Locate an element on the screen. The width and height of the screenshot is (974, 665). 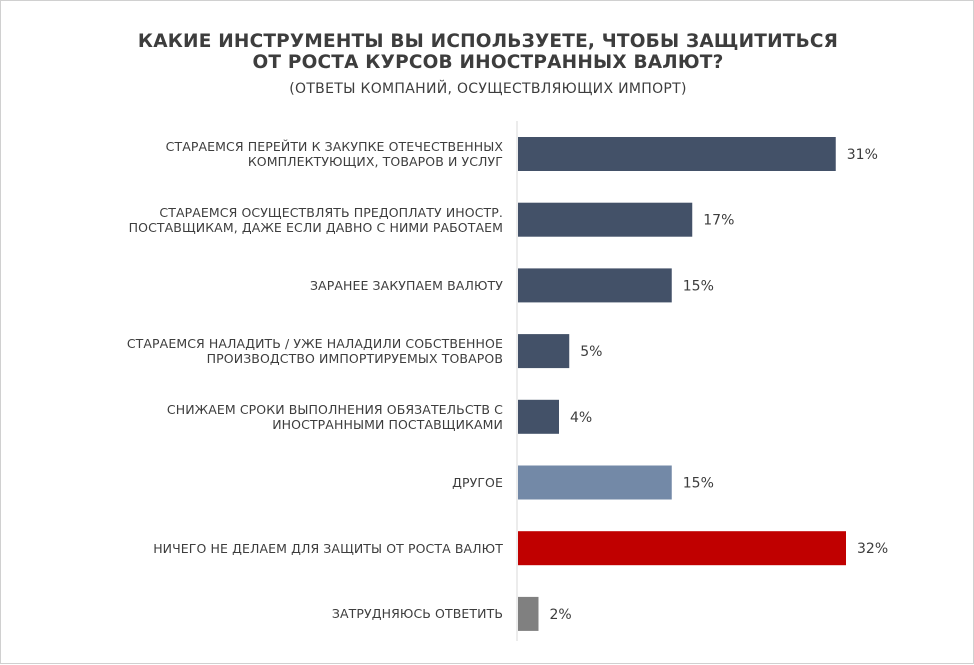
value-label-3: 15% is located at coordinates (698, 286).